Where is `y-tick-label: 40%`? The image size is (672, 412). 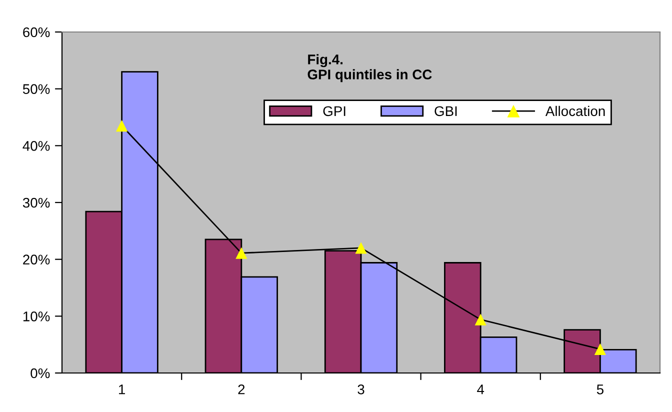
y-tick-label: 40% is located at coordinates (36, 146).